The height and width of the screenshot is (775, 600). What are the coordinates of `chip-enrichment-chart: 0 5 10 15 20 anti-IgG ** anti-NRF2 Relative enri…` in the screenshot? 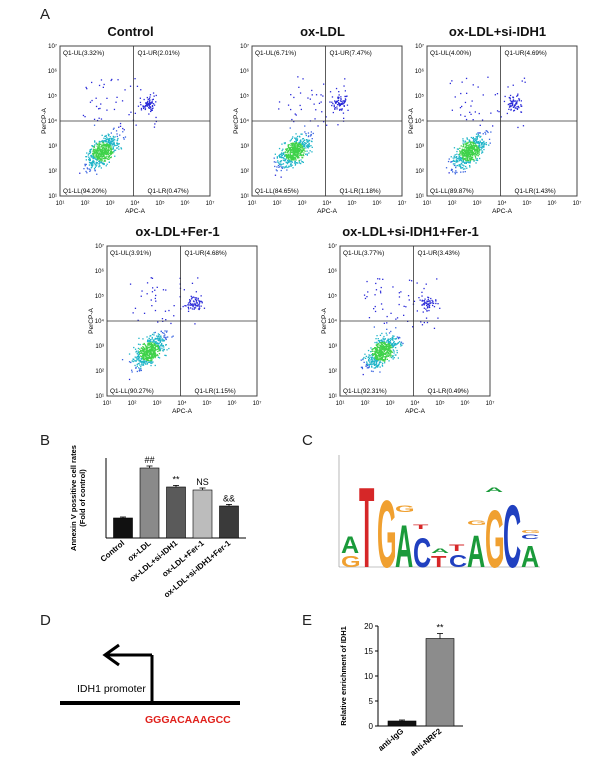 It's located at (401, 690).